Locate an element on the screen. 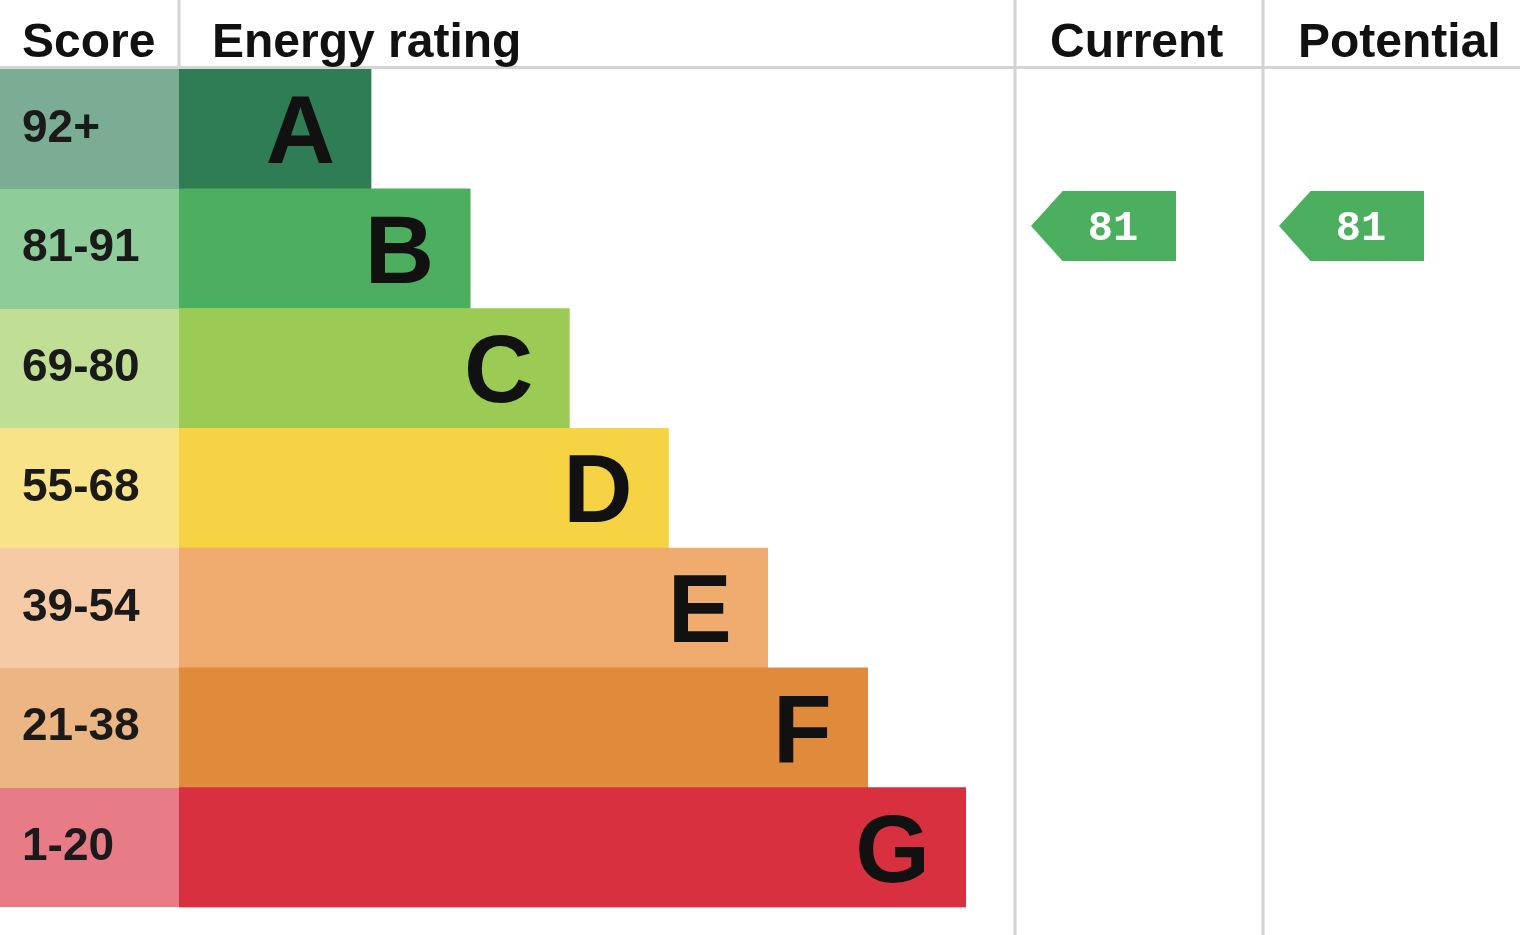 Image resolution: width=1520 pixels, height=935 pixels. y-tick-label: 55-68 is located at coordinates (81, 484).